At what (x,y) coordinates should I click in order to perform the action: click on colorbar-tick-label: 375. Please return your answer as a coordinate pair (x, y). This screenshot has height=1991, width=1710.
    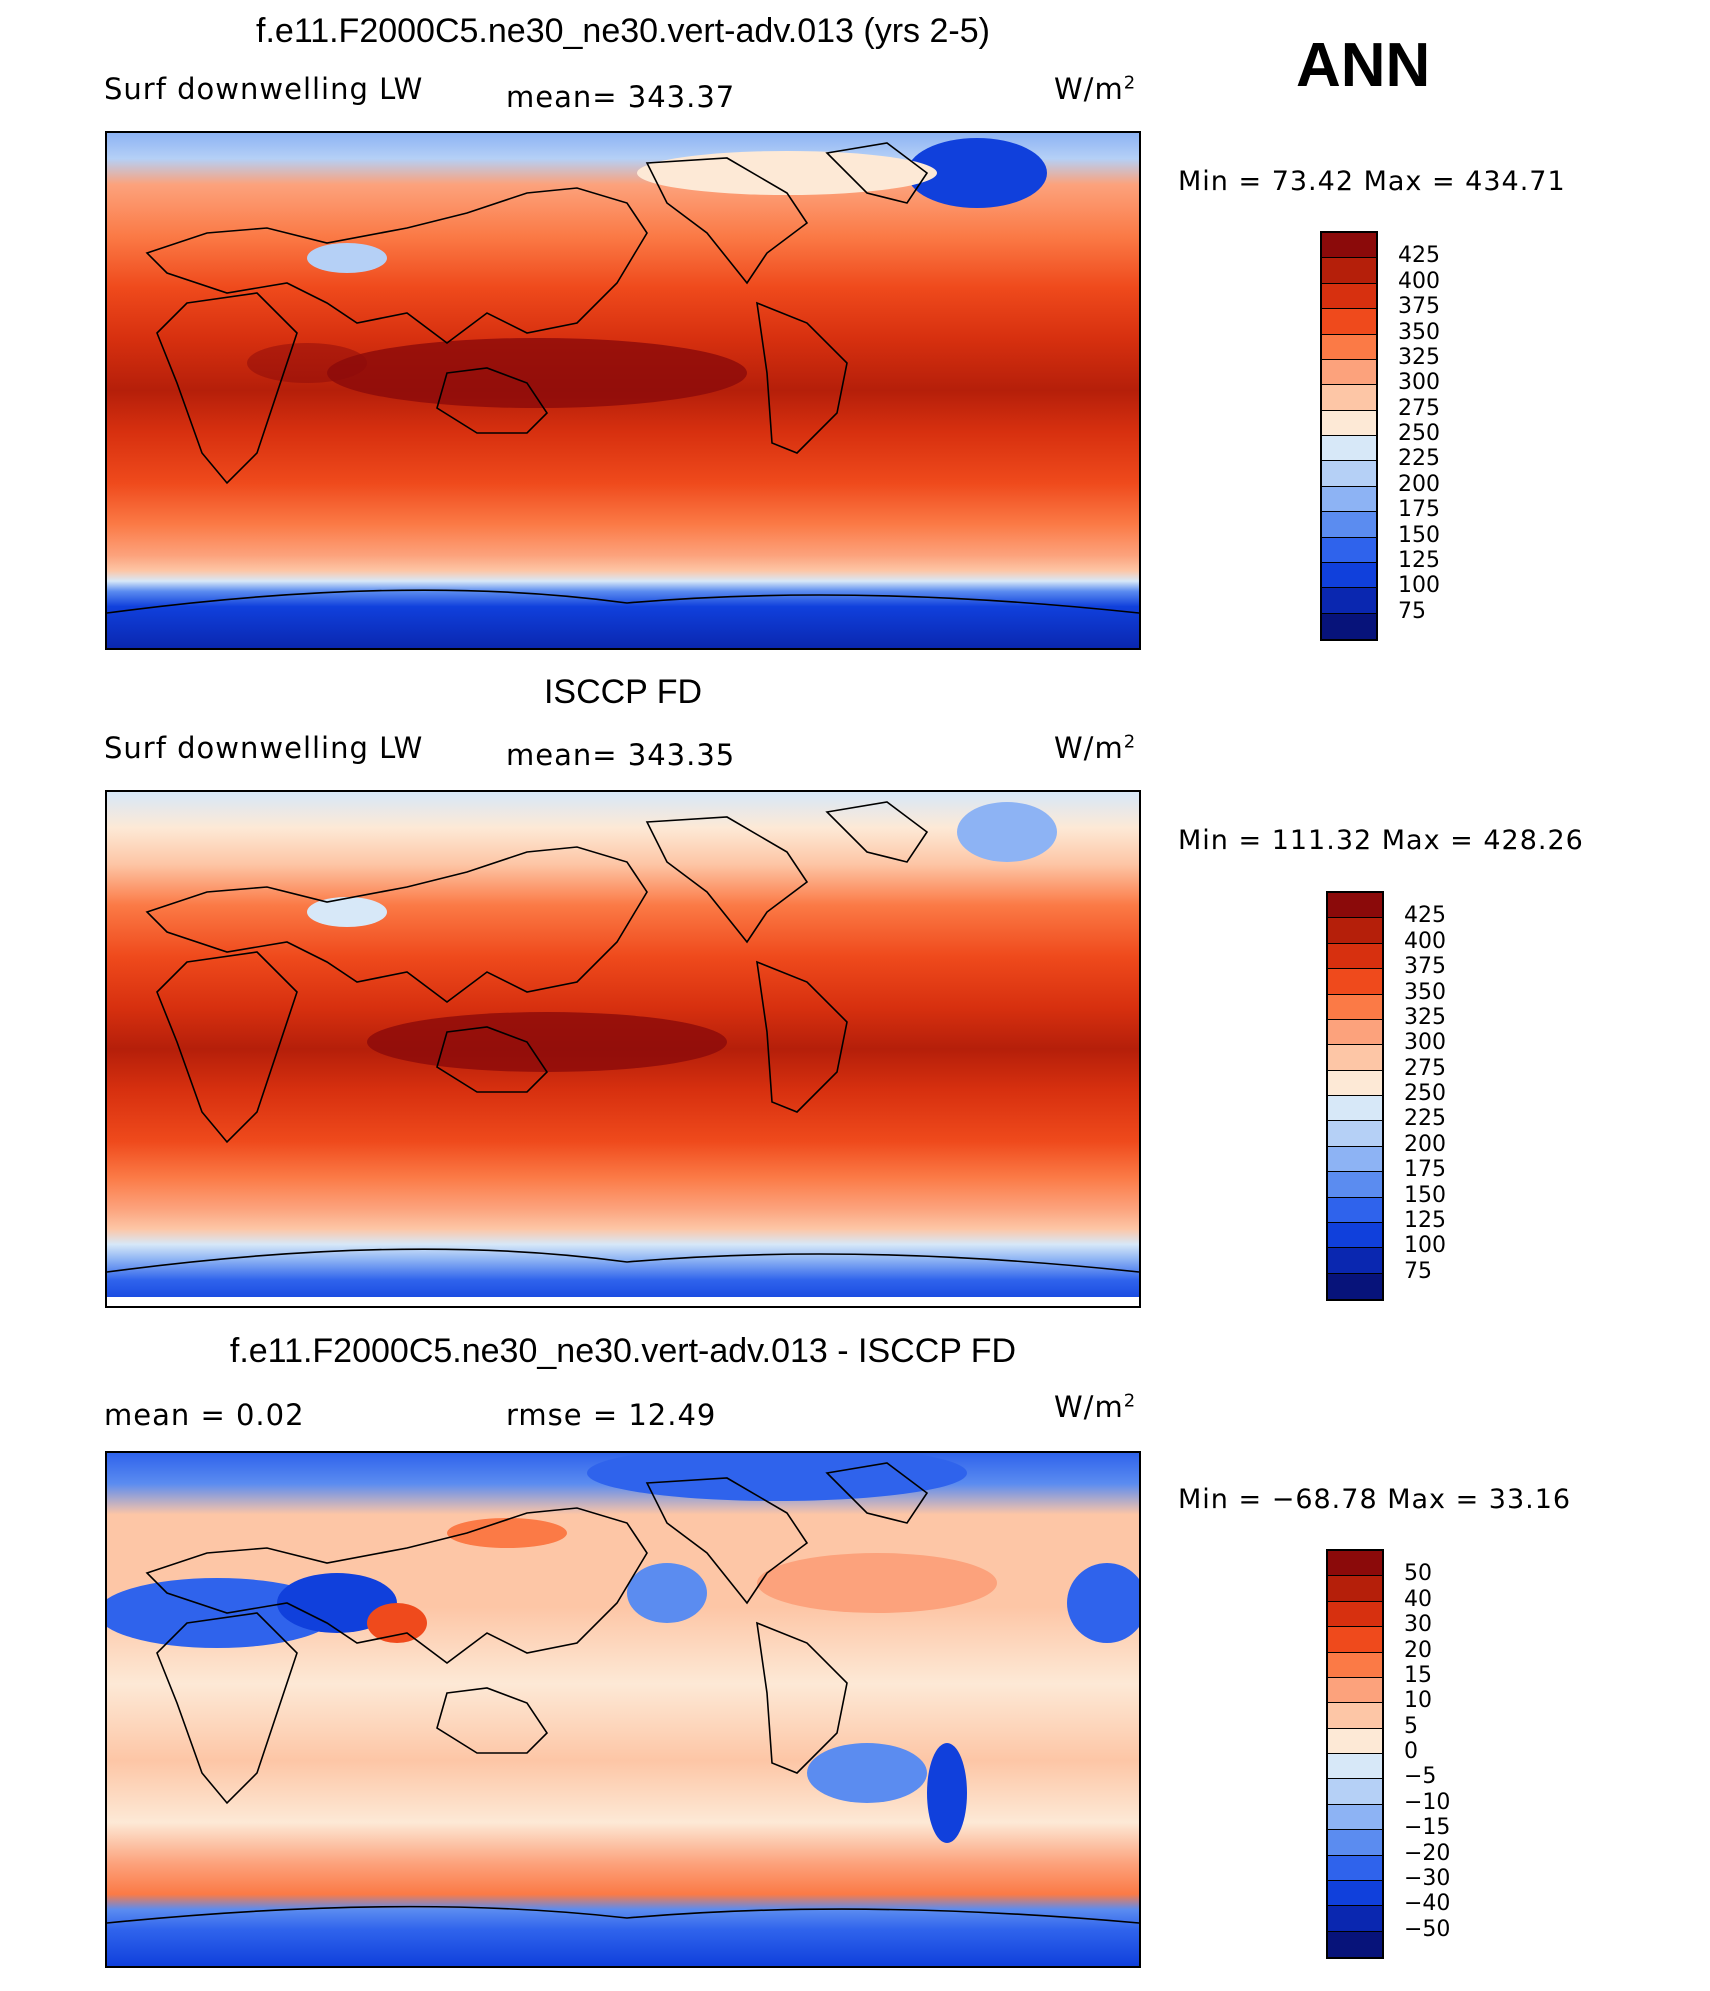
    Looking at the image, I should click on (1425, 967).